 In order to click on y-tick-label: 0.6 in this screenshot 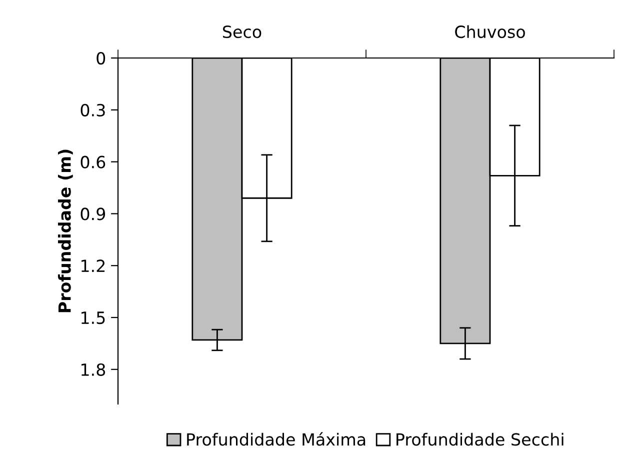, I will do `click(93, 162)`.